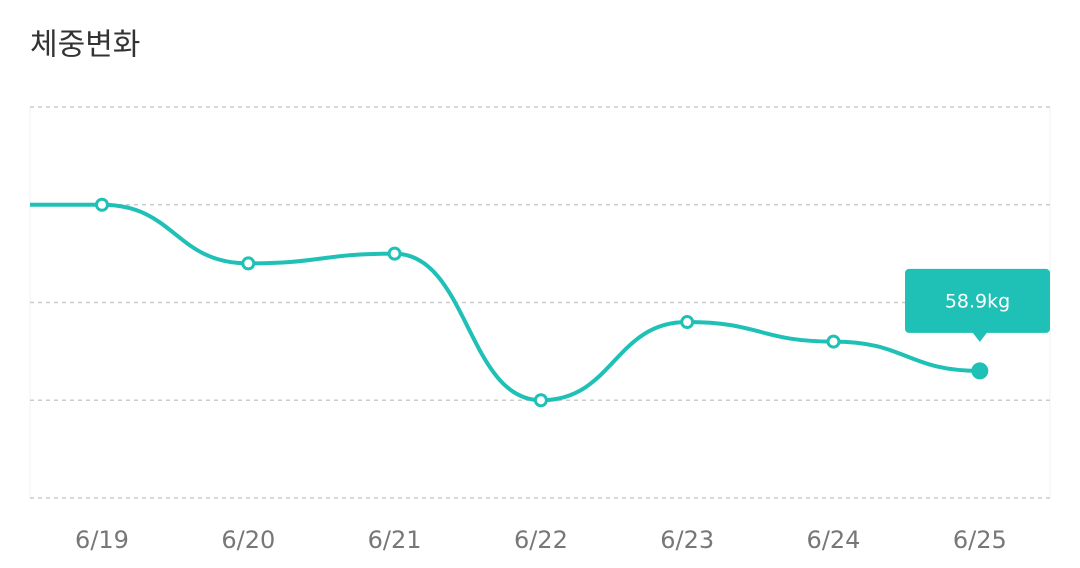  I want to click on x-tick-label: 6/25, so click(980, 540).